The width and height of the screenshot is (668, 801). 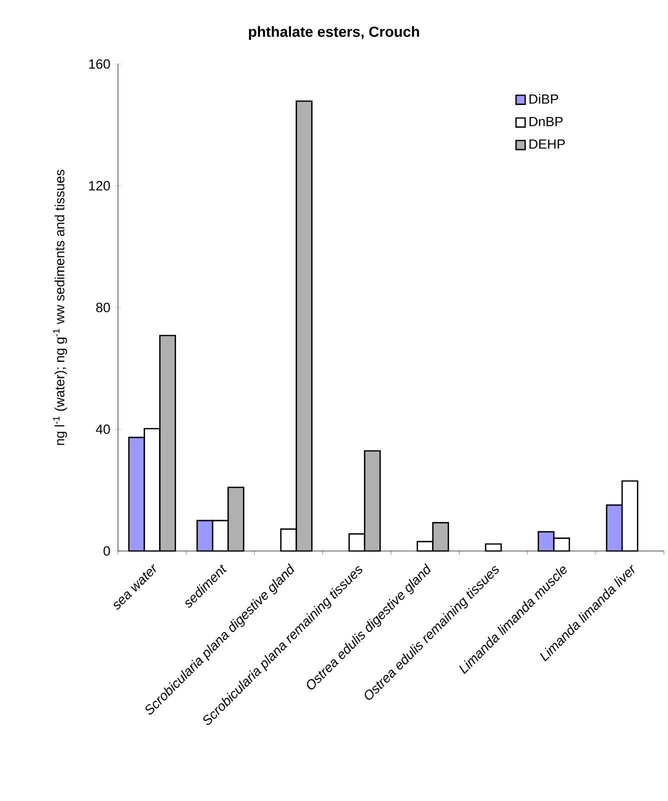 What do you see at coordinates (103, 429) in the screenshot?
I see `y-tick-label: 40` at bounding box center [103, 429].